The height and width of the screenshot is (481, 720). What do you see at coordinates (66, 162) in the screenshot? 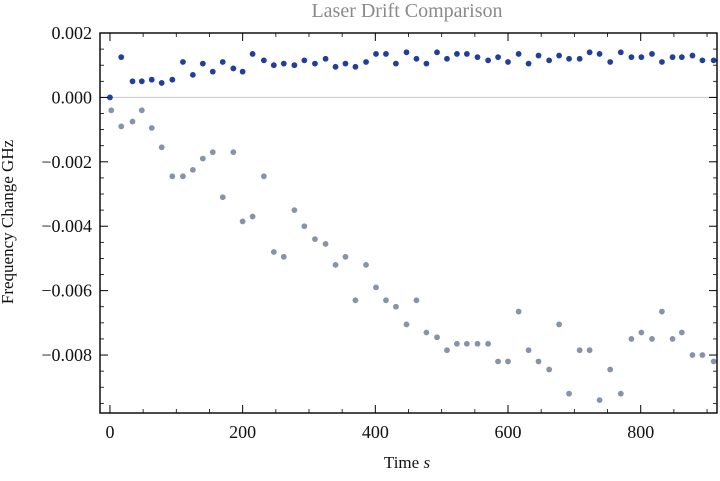
I see `y-tick-label: −0.002` at bounding box center [66, 162].